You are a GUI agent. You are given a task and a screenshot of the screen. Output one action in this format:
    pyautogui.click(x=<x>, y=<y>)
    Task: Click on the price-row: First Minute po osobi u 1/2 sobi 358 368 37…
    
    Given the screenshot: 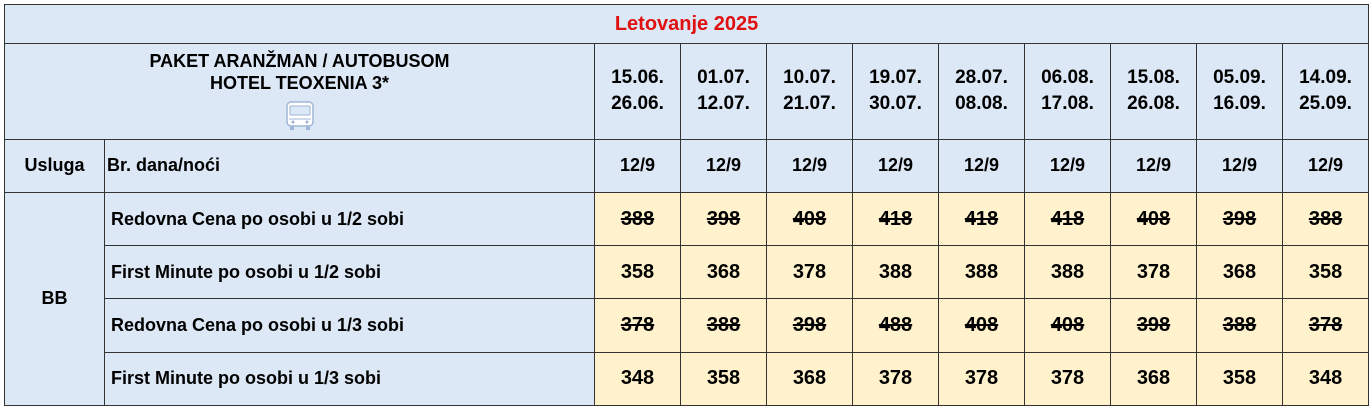 What is the action you would take?
    pyautogui.click(x=687, y=272)
    